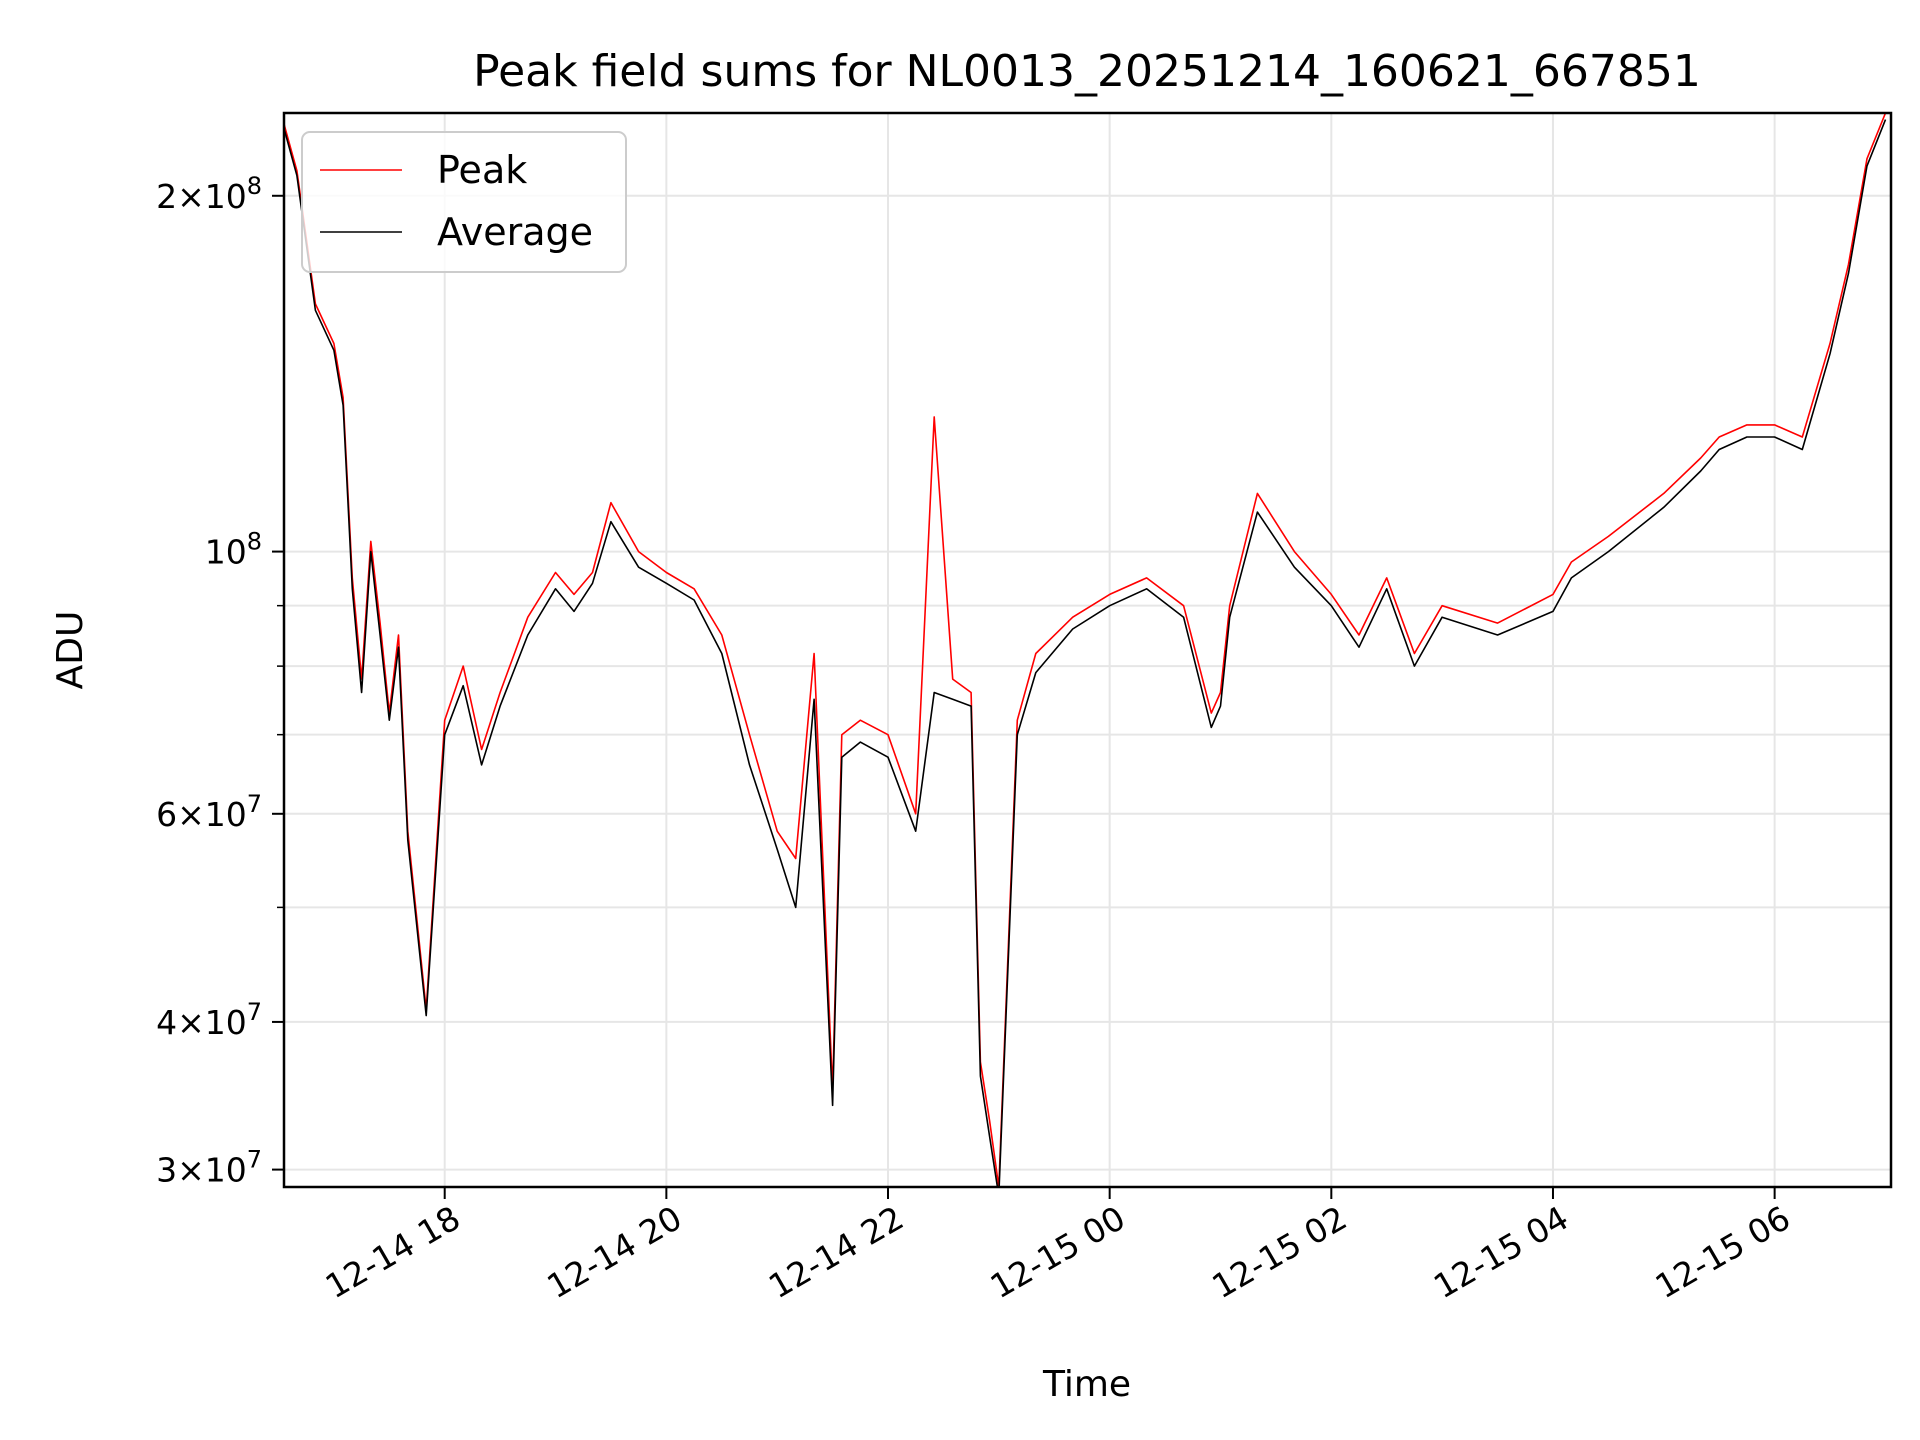  What do you see at coordinates (233, 550) in the screenshot?
I see `y-tick-label: 108` at bounding box center [233, 550].